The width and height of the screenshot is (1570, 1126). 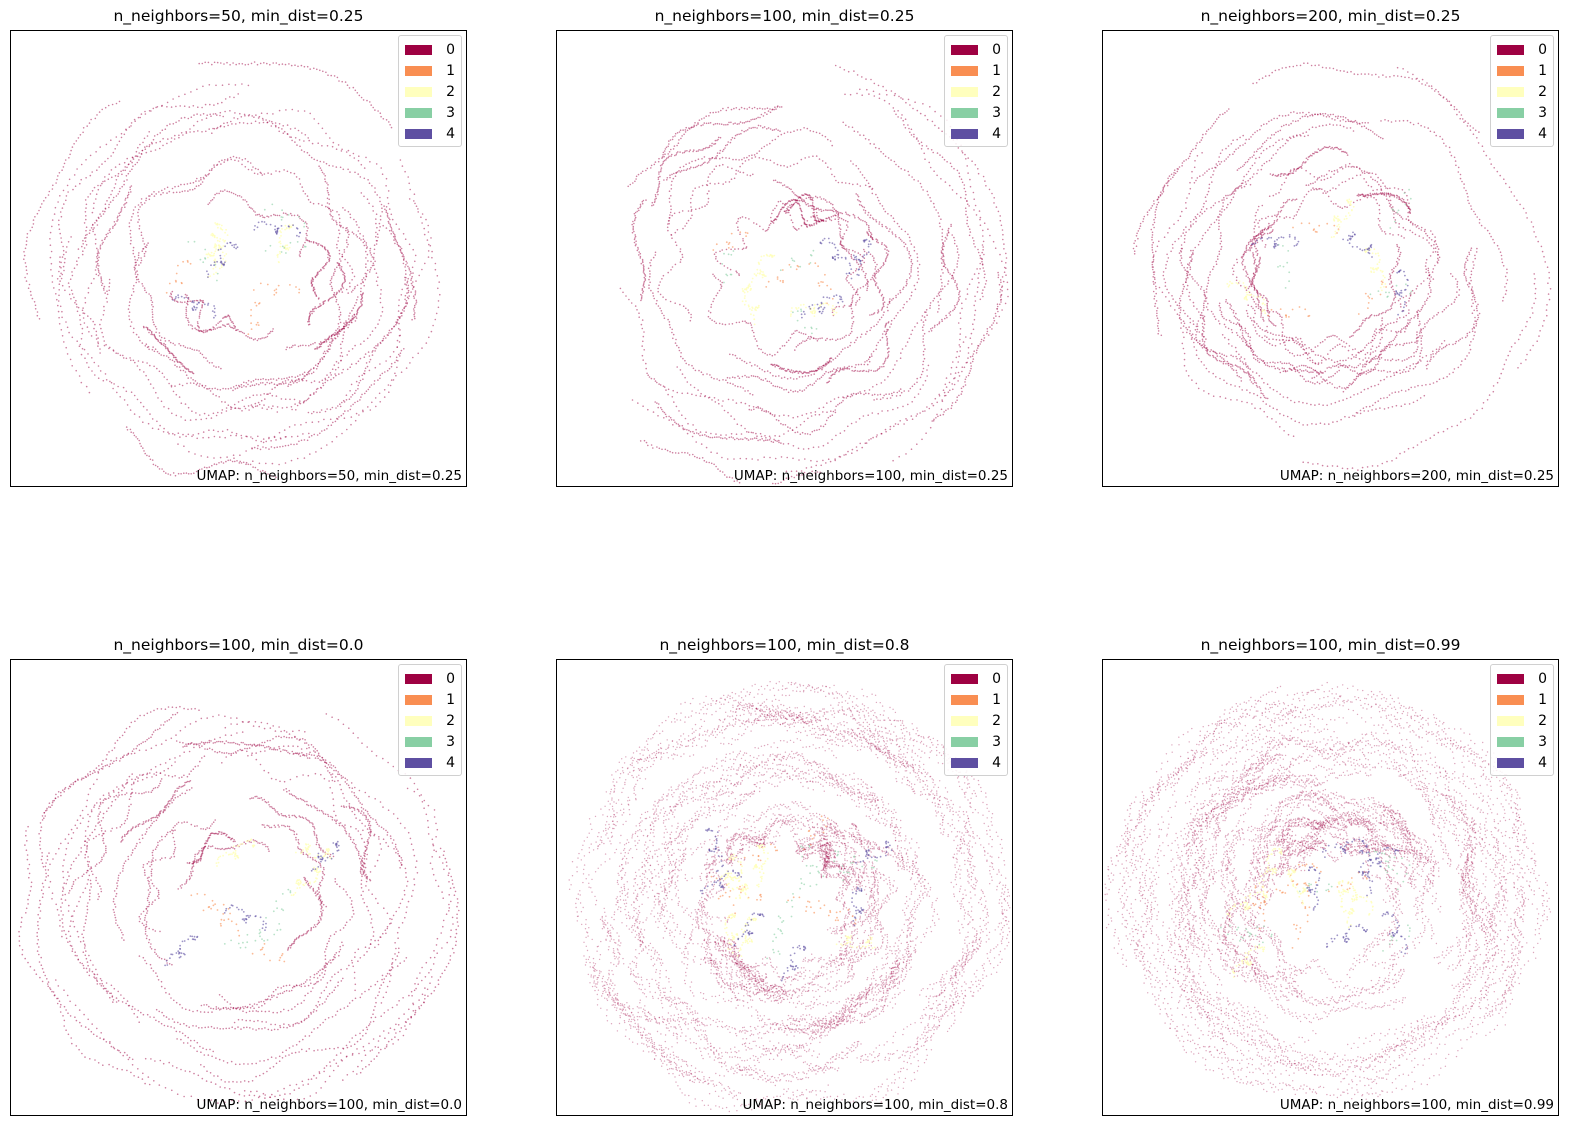 What do you see at coordinates (1417, 476) in the screenshot?
I see `plot-caption: UMAP: n_neighbors=200, min_dist=0.25` at bounding box center [1417, 476].